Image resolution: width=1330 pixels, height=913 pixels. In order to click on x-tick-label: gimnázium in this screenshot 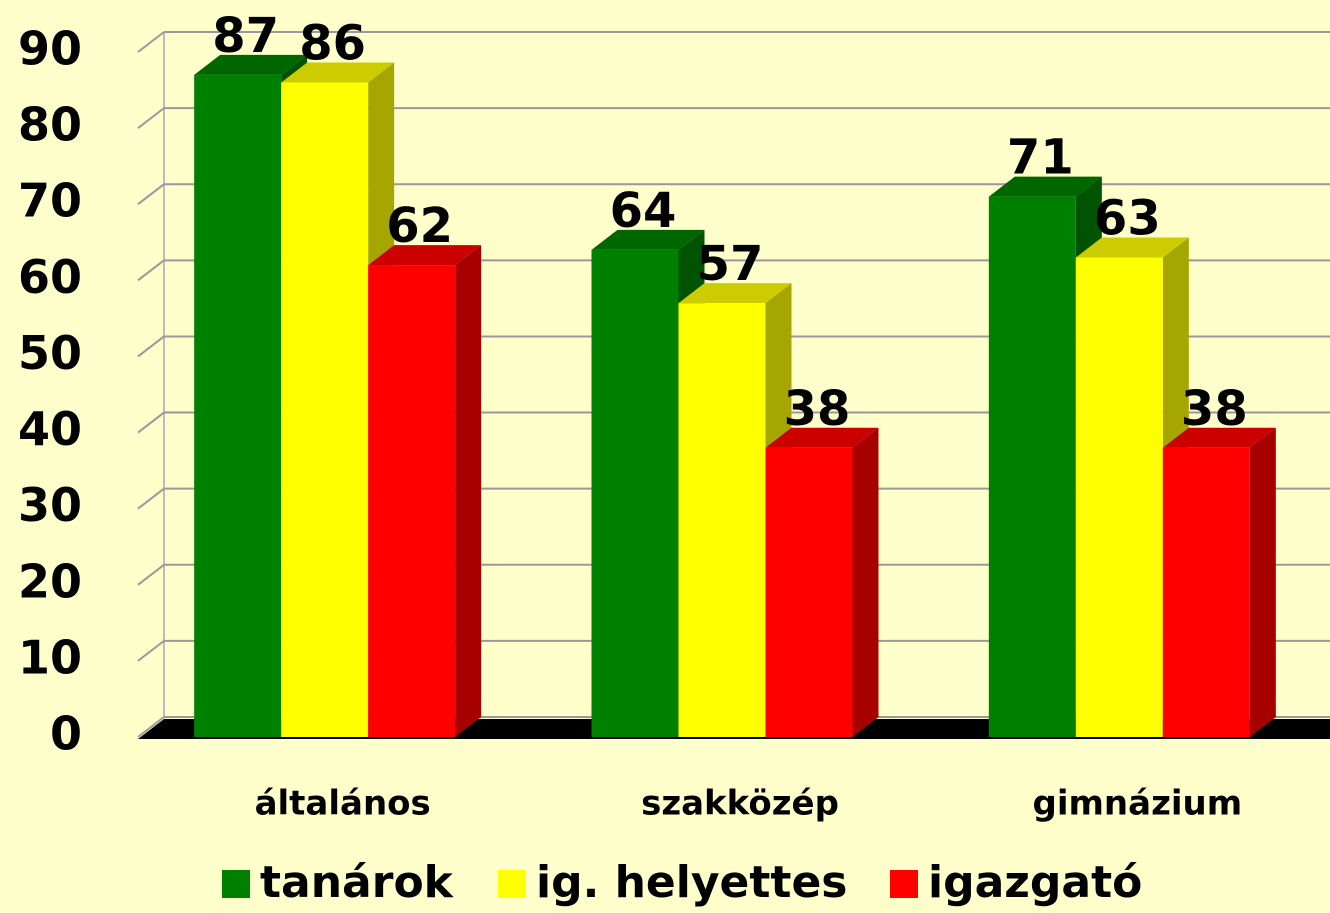, I will do `click(1138, 804)`.